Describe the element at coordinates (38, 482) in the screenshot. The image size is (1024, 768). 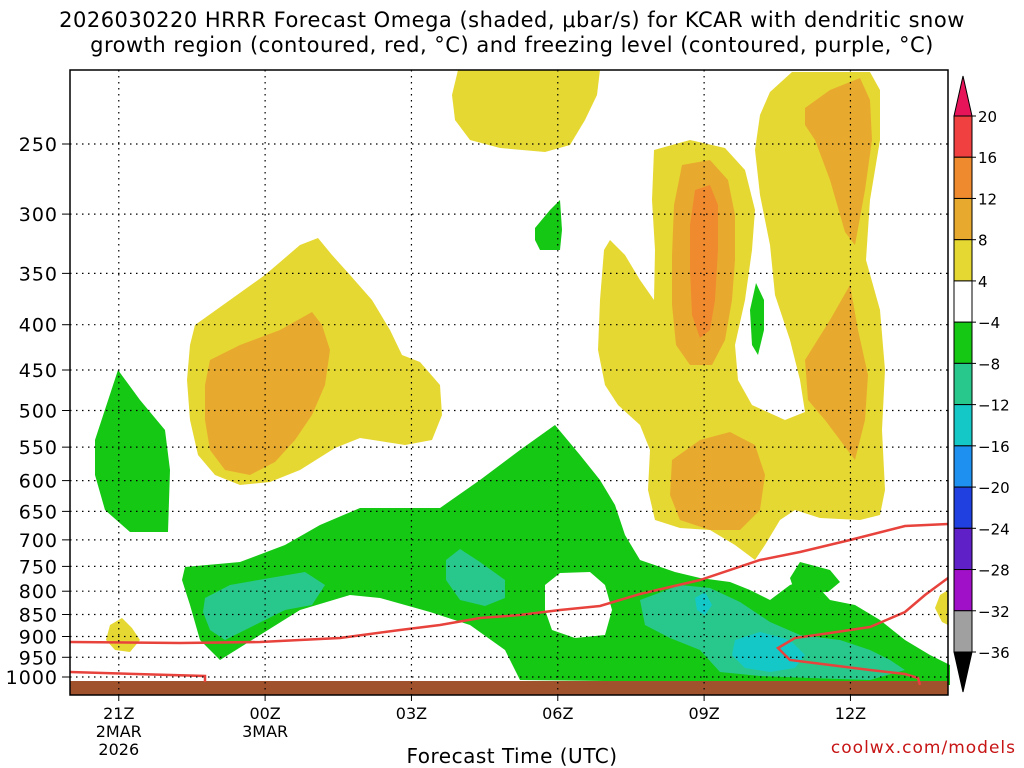
I see `y-tick-label: 600` at that location.